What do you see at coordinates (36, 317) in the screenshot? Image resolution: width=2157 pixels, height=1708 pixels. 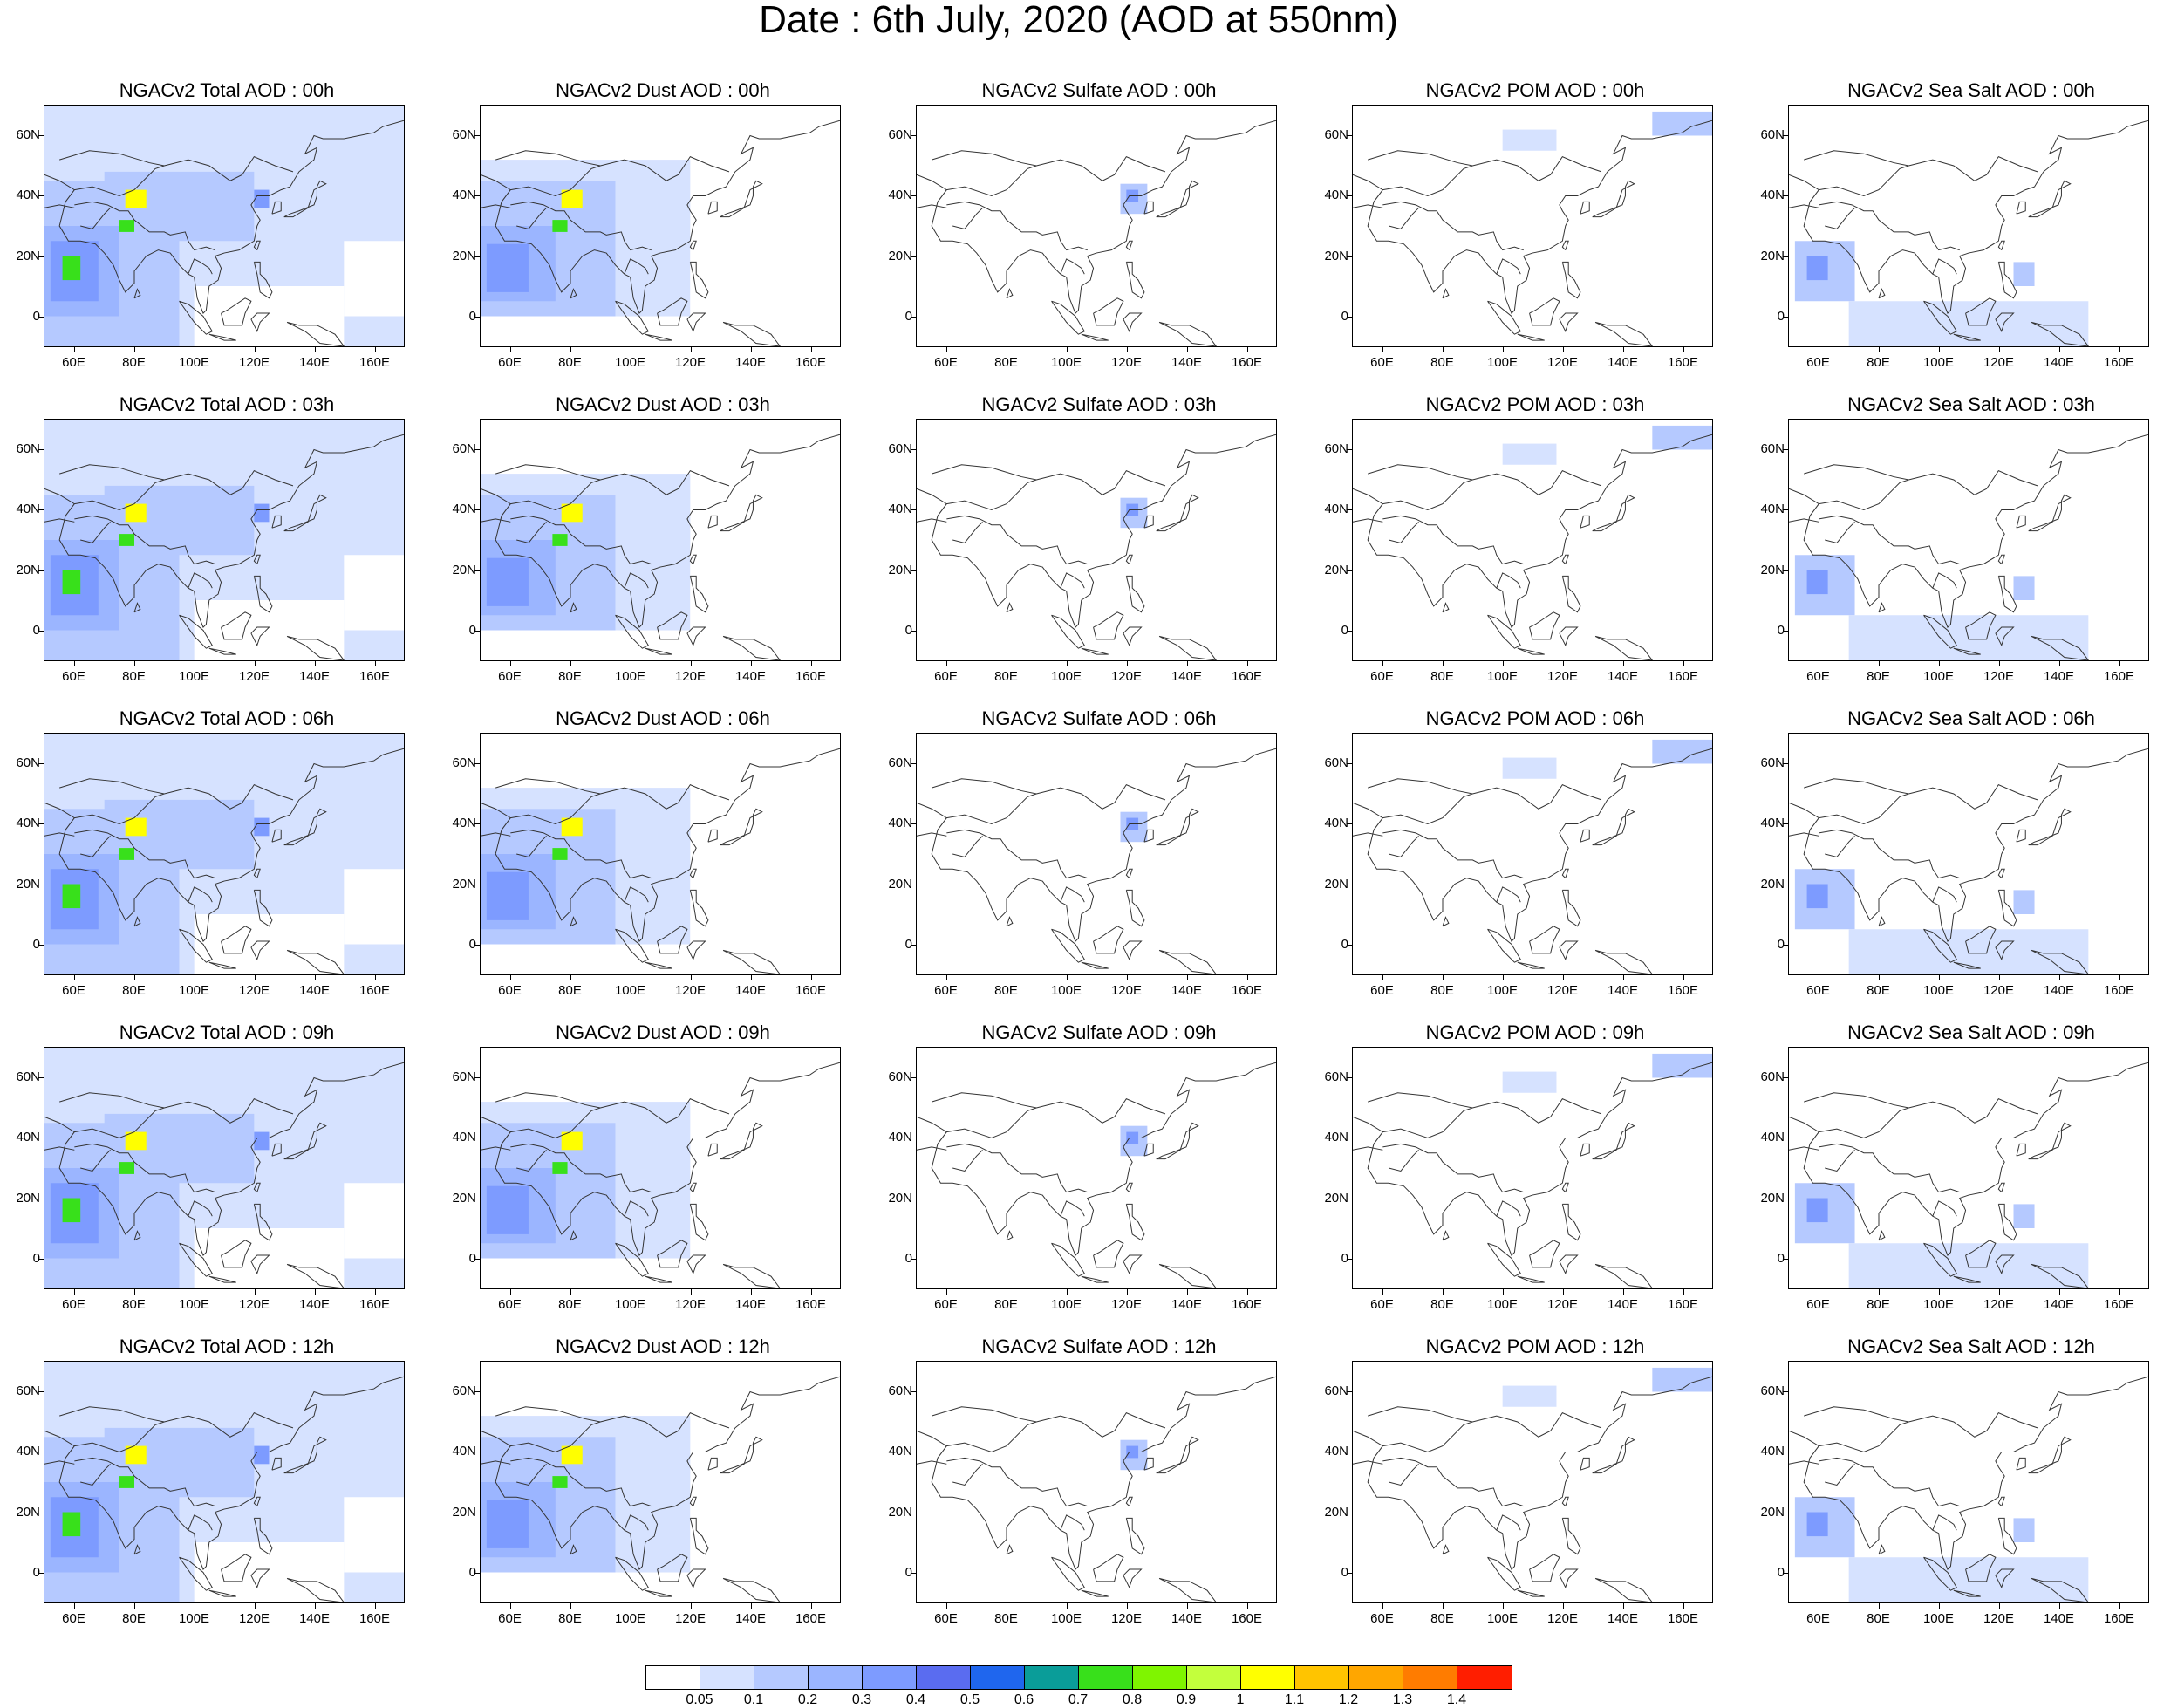 I see `lat-tick-label: 0` at bounding box center [36, 317].